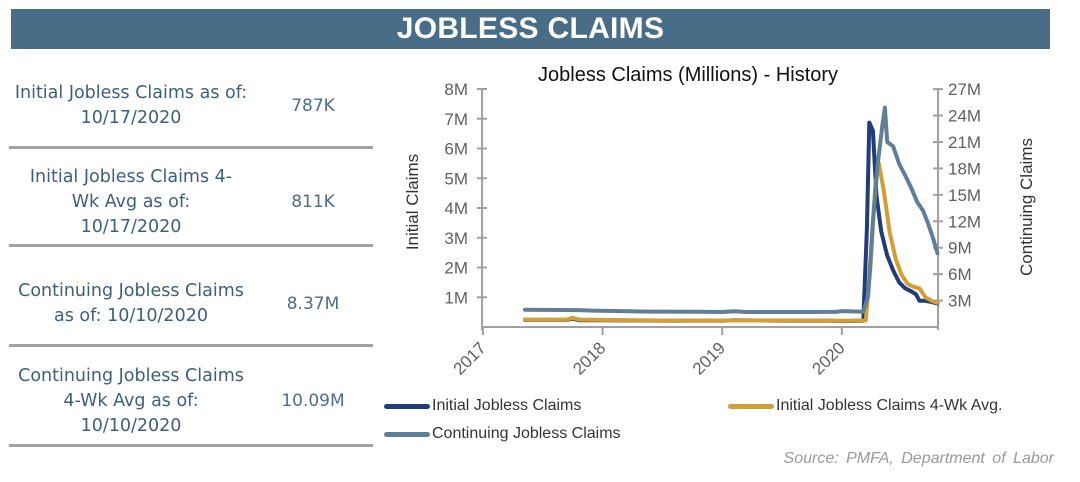 The image size is (1080, 482). I want to click on legend-label: Initial Jobless Claims, so click(507, 405).